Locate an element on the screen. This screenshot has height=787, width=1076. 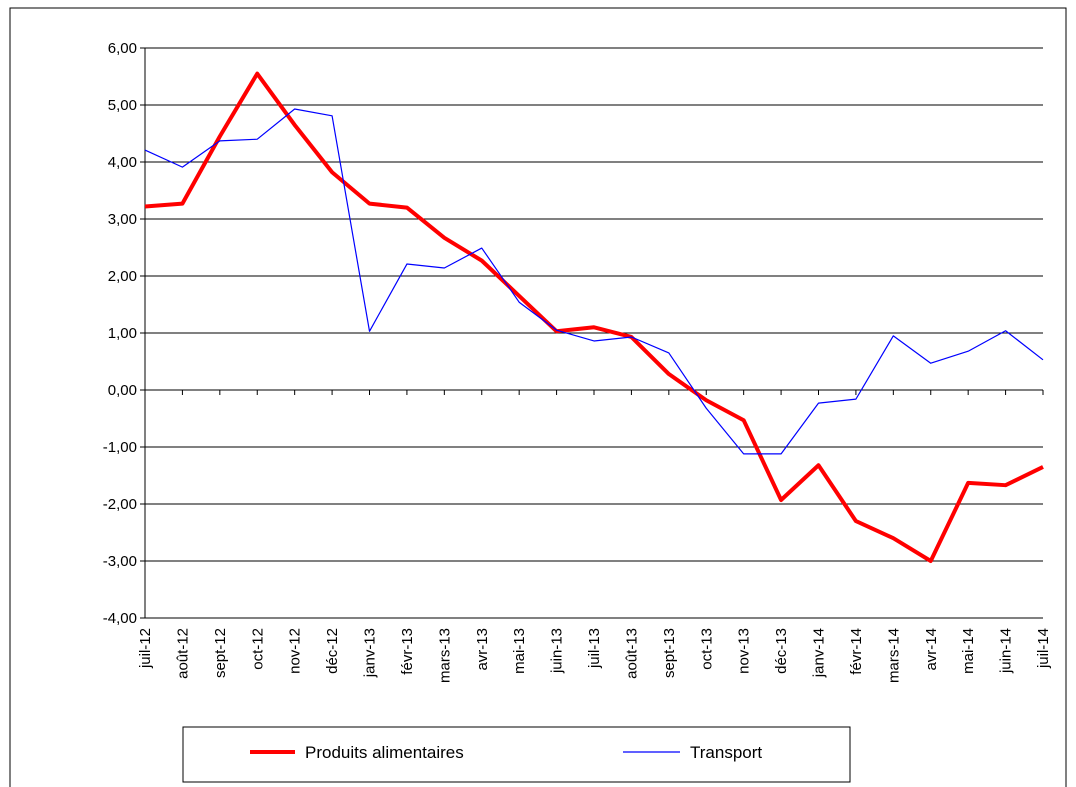
x-tick-label: mars-13 is located at coordinates (444, 655).